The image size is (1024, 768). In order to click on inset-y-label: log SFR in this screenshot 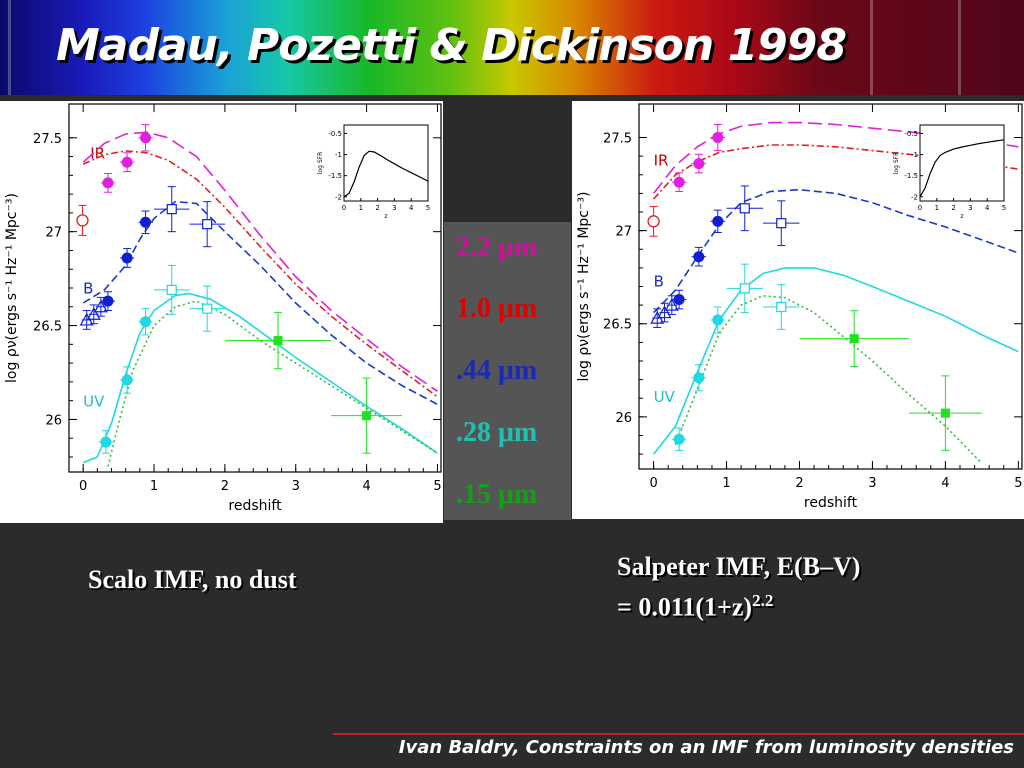, I will do `click(320, 163)`.